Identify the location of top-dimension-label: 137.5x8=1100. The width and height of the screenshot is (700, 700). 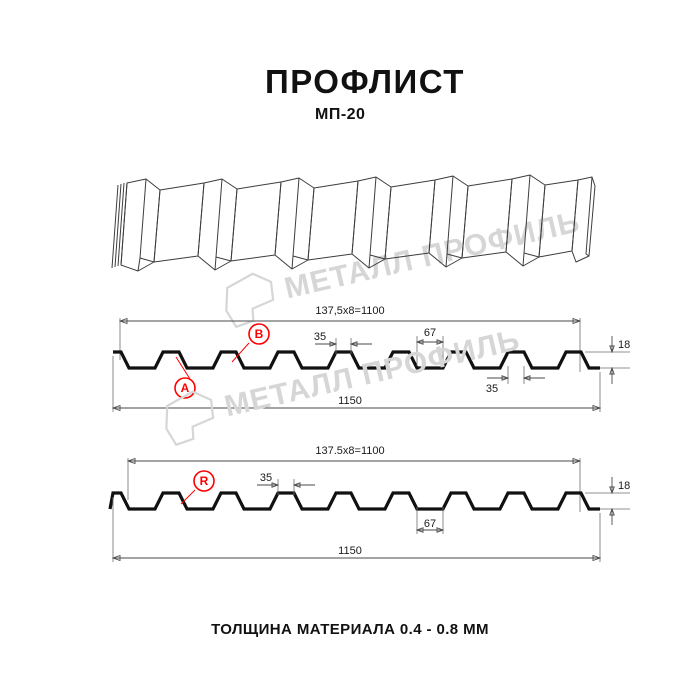
(349, 451).